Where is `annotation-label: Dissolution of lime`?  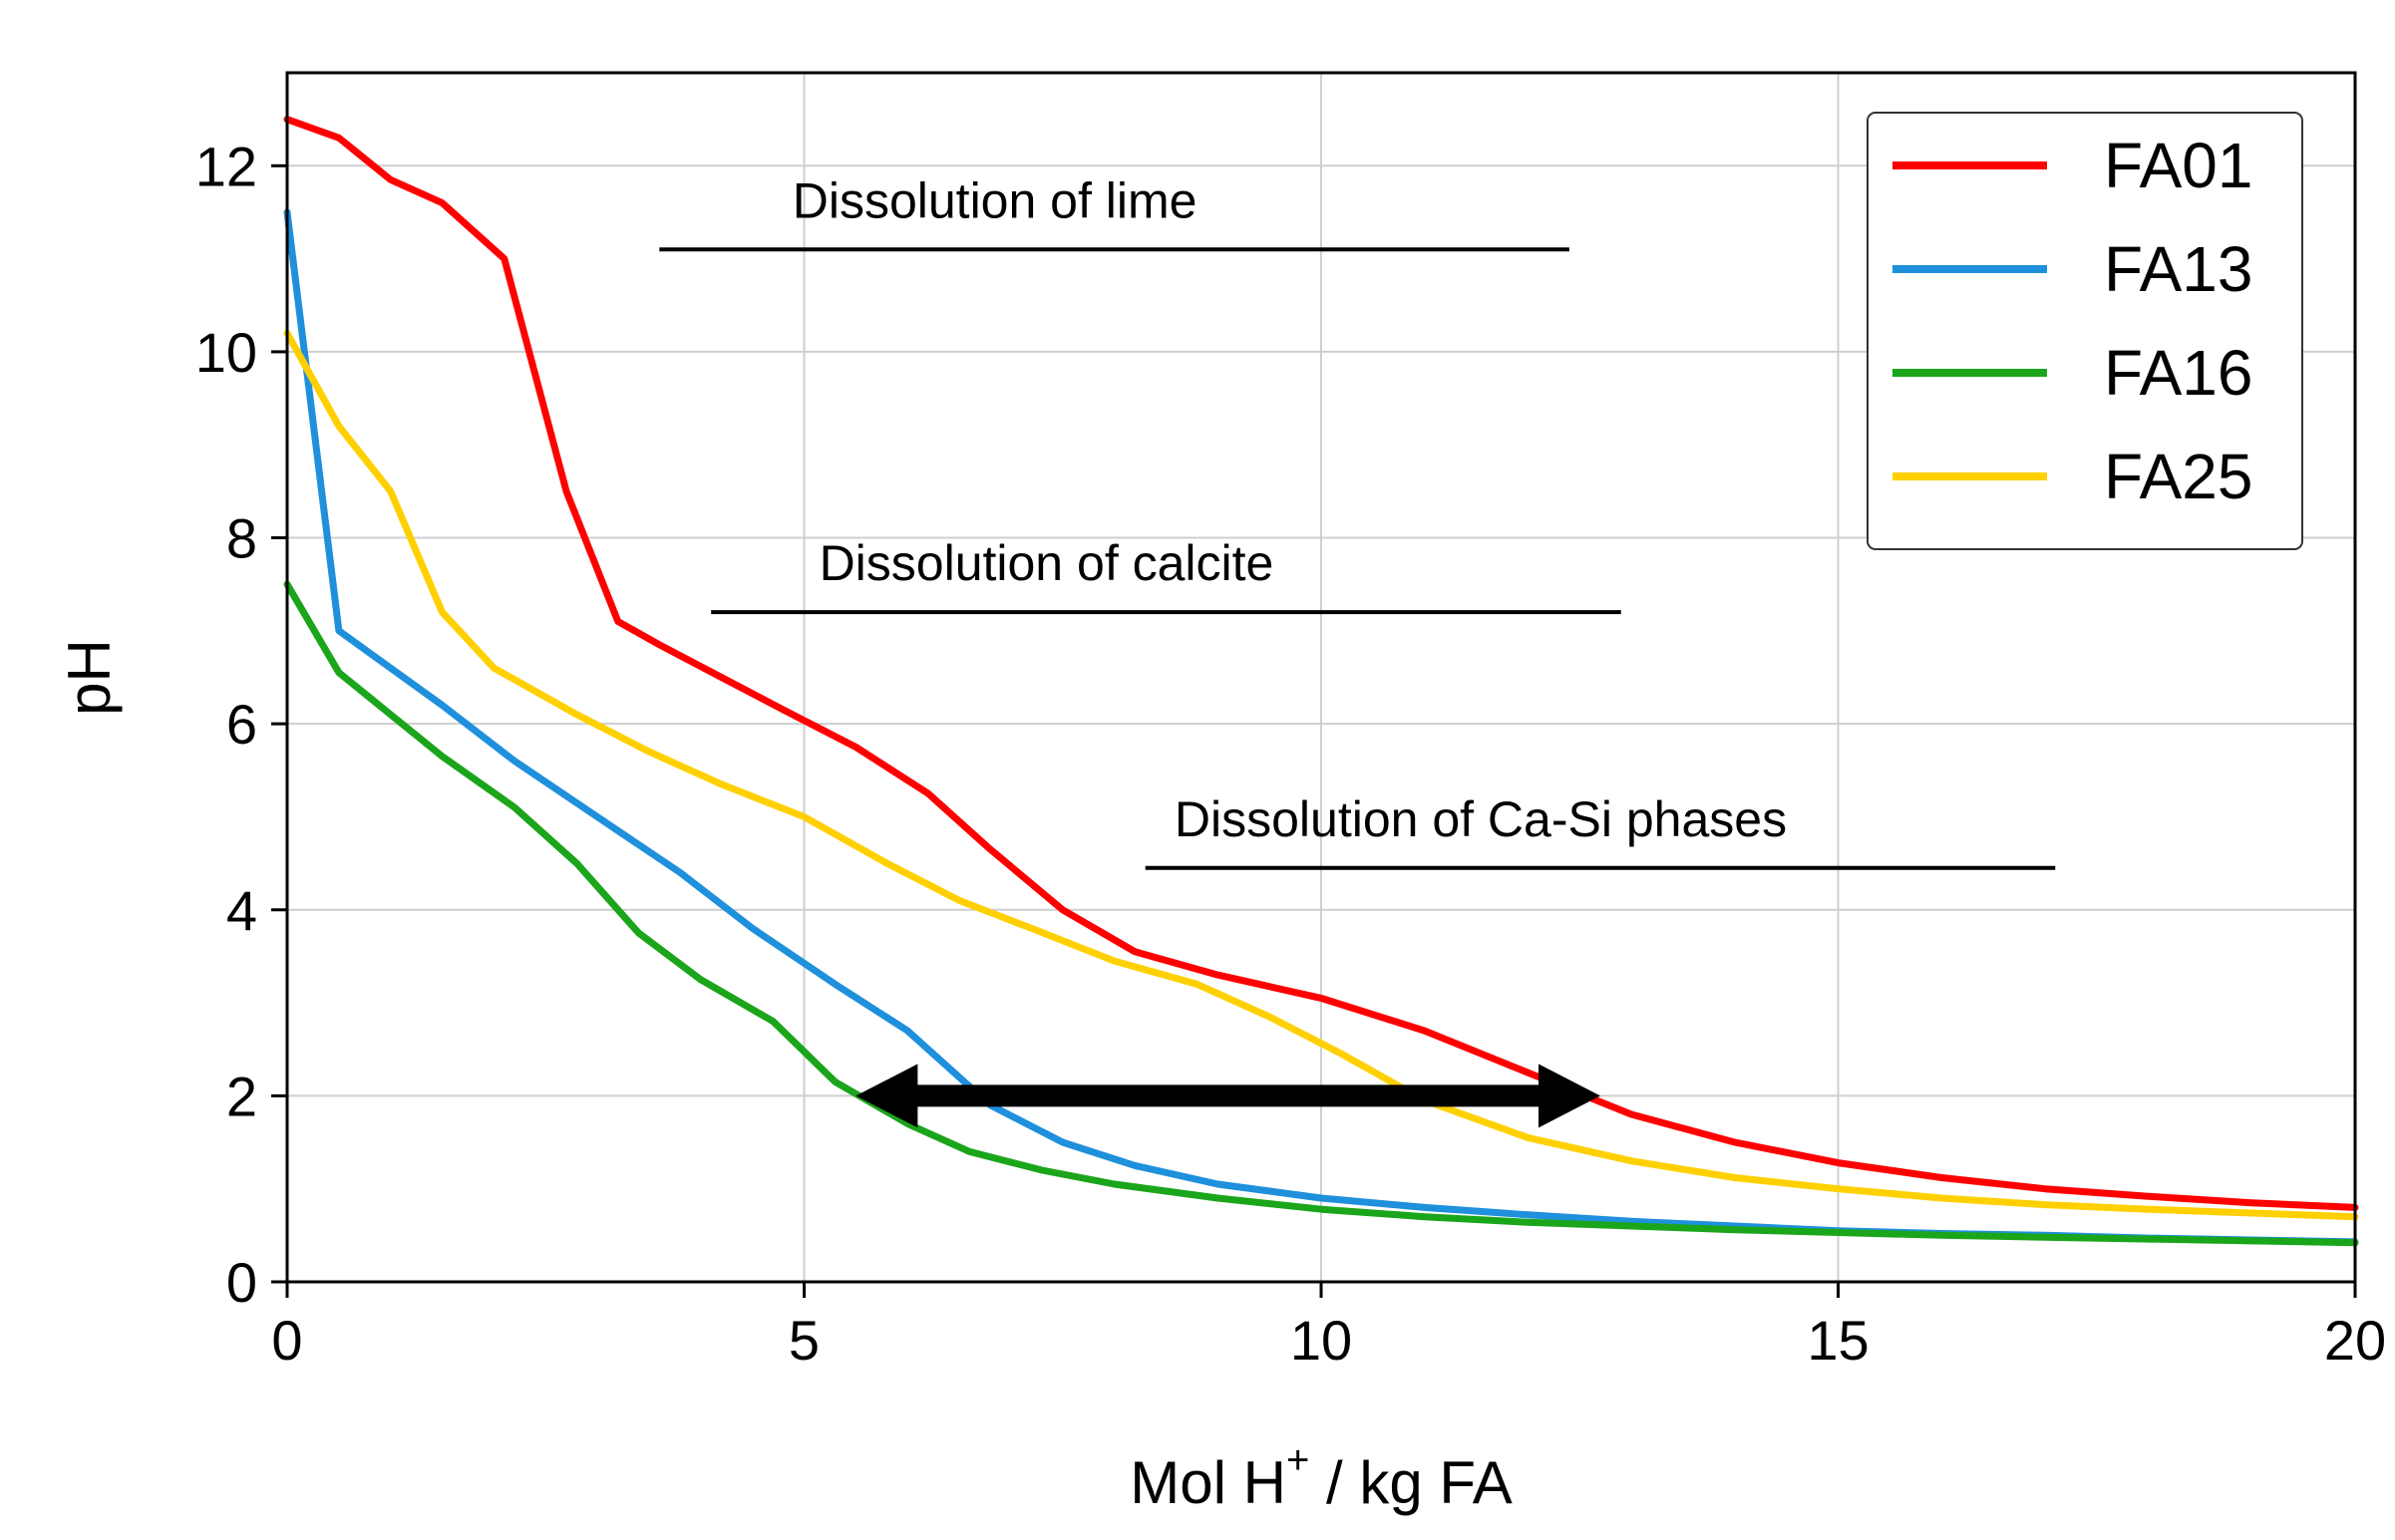 annotation-label: Dissolution of lime is located at coordinates (995, 200).